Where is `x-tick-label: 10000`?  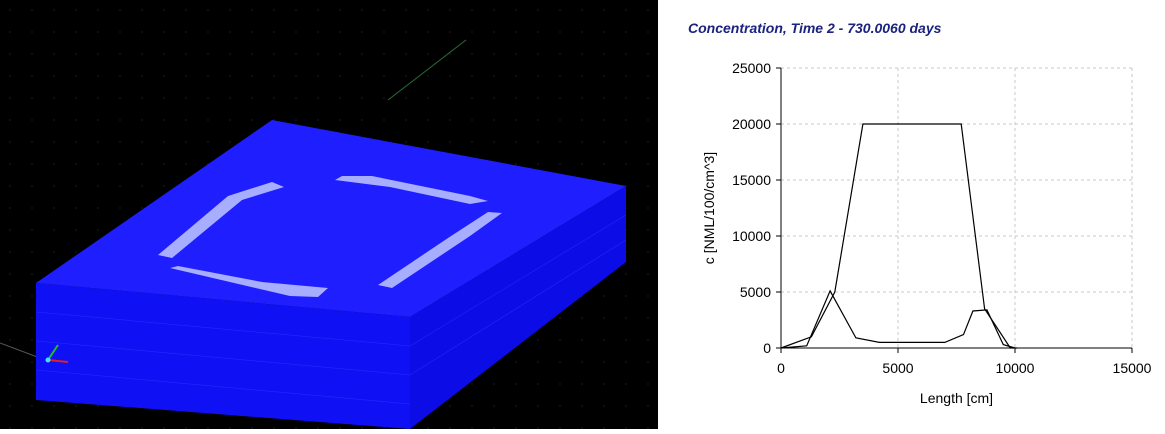
x-tick-label: 10000 is located at coordinates (1015, 368).